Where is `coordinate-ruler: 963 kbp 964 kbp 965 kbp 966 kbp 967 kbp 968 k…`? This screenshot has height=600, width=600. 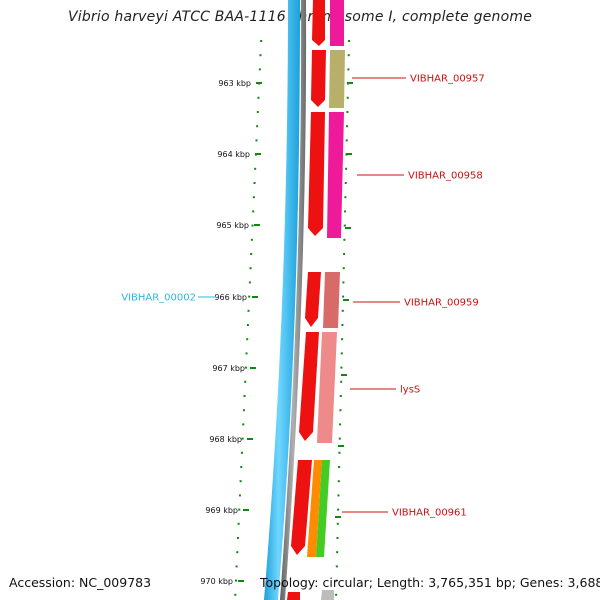
coordinate-ruler: 963 kbp 964 kbp 965 kbp 966 kbp 967 kbp 968 k… is located at coordinates (231, 332).